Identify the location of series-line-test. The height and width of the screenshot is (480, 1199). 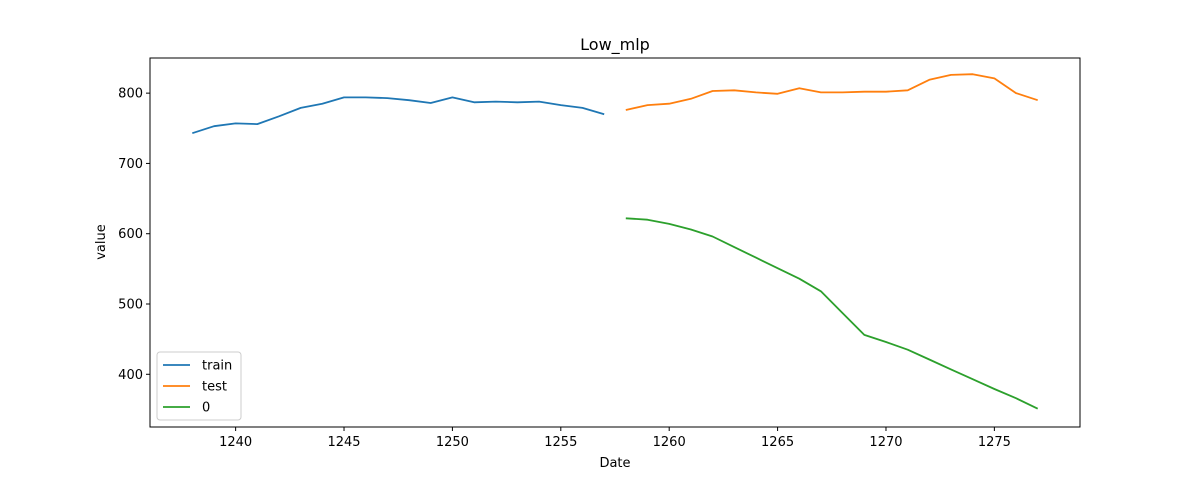
(831, 92).